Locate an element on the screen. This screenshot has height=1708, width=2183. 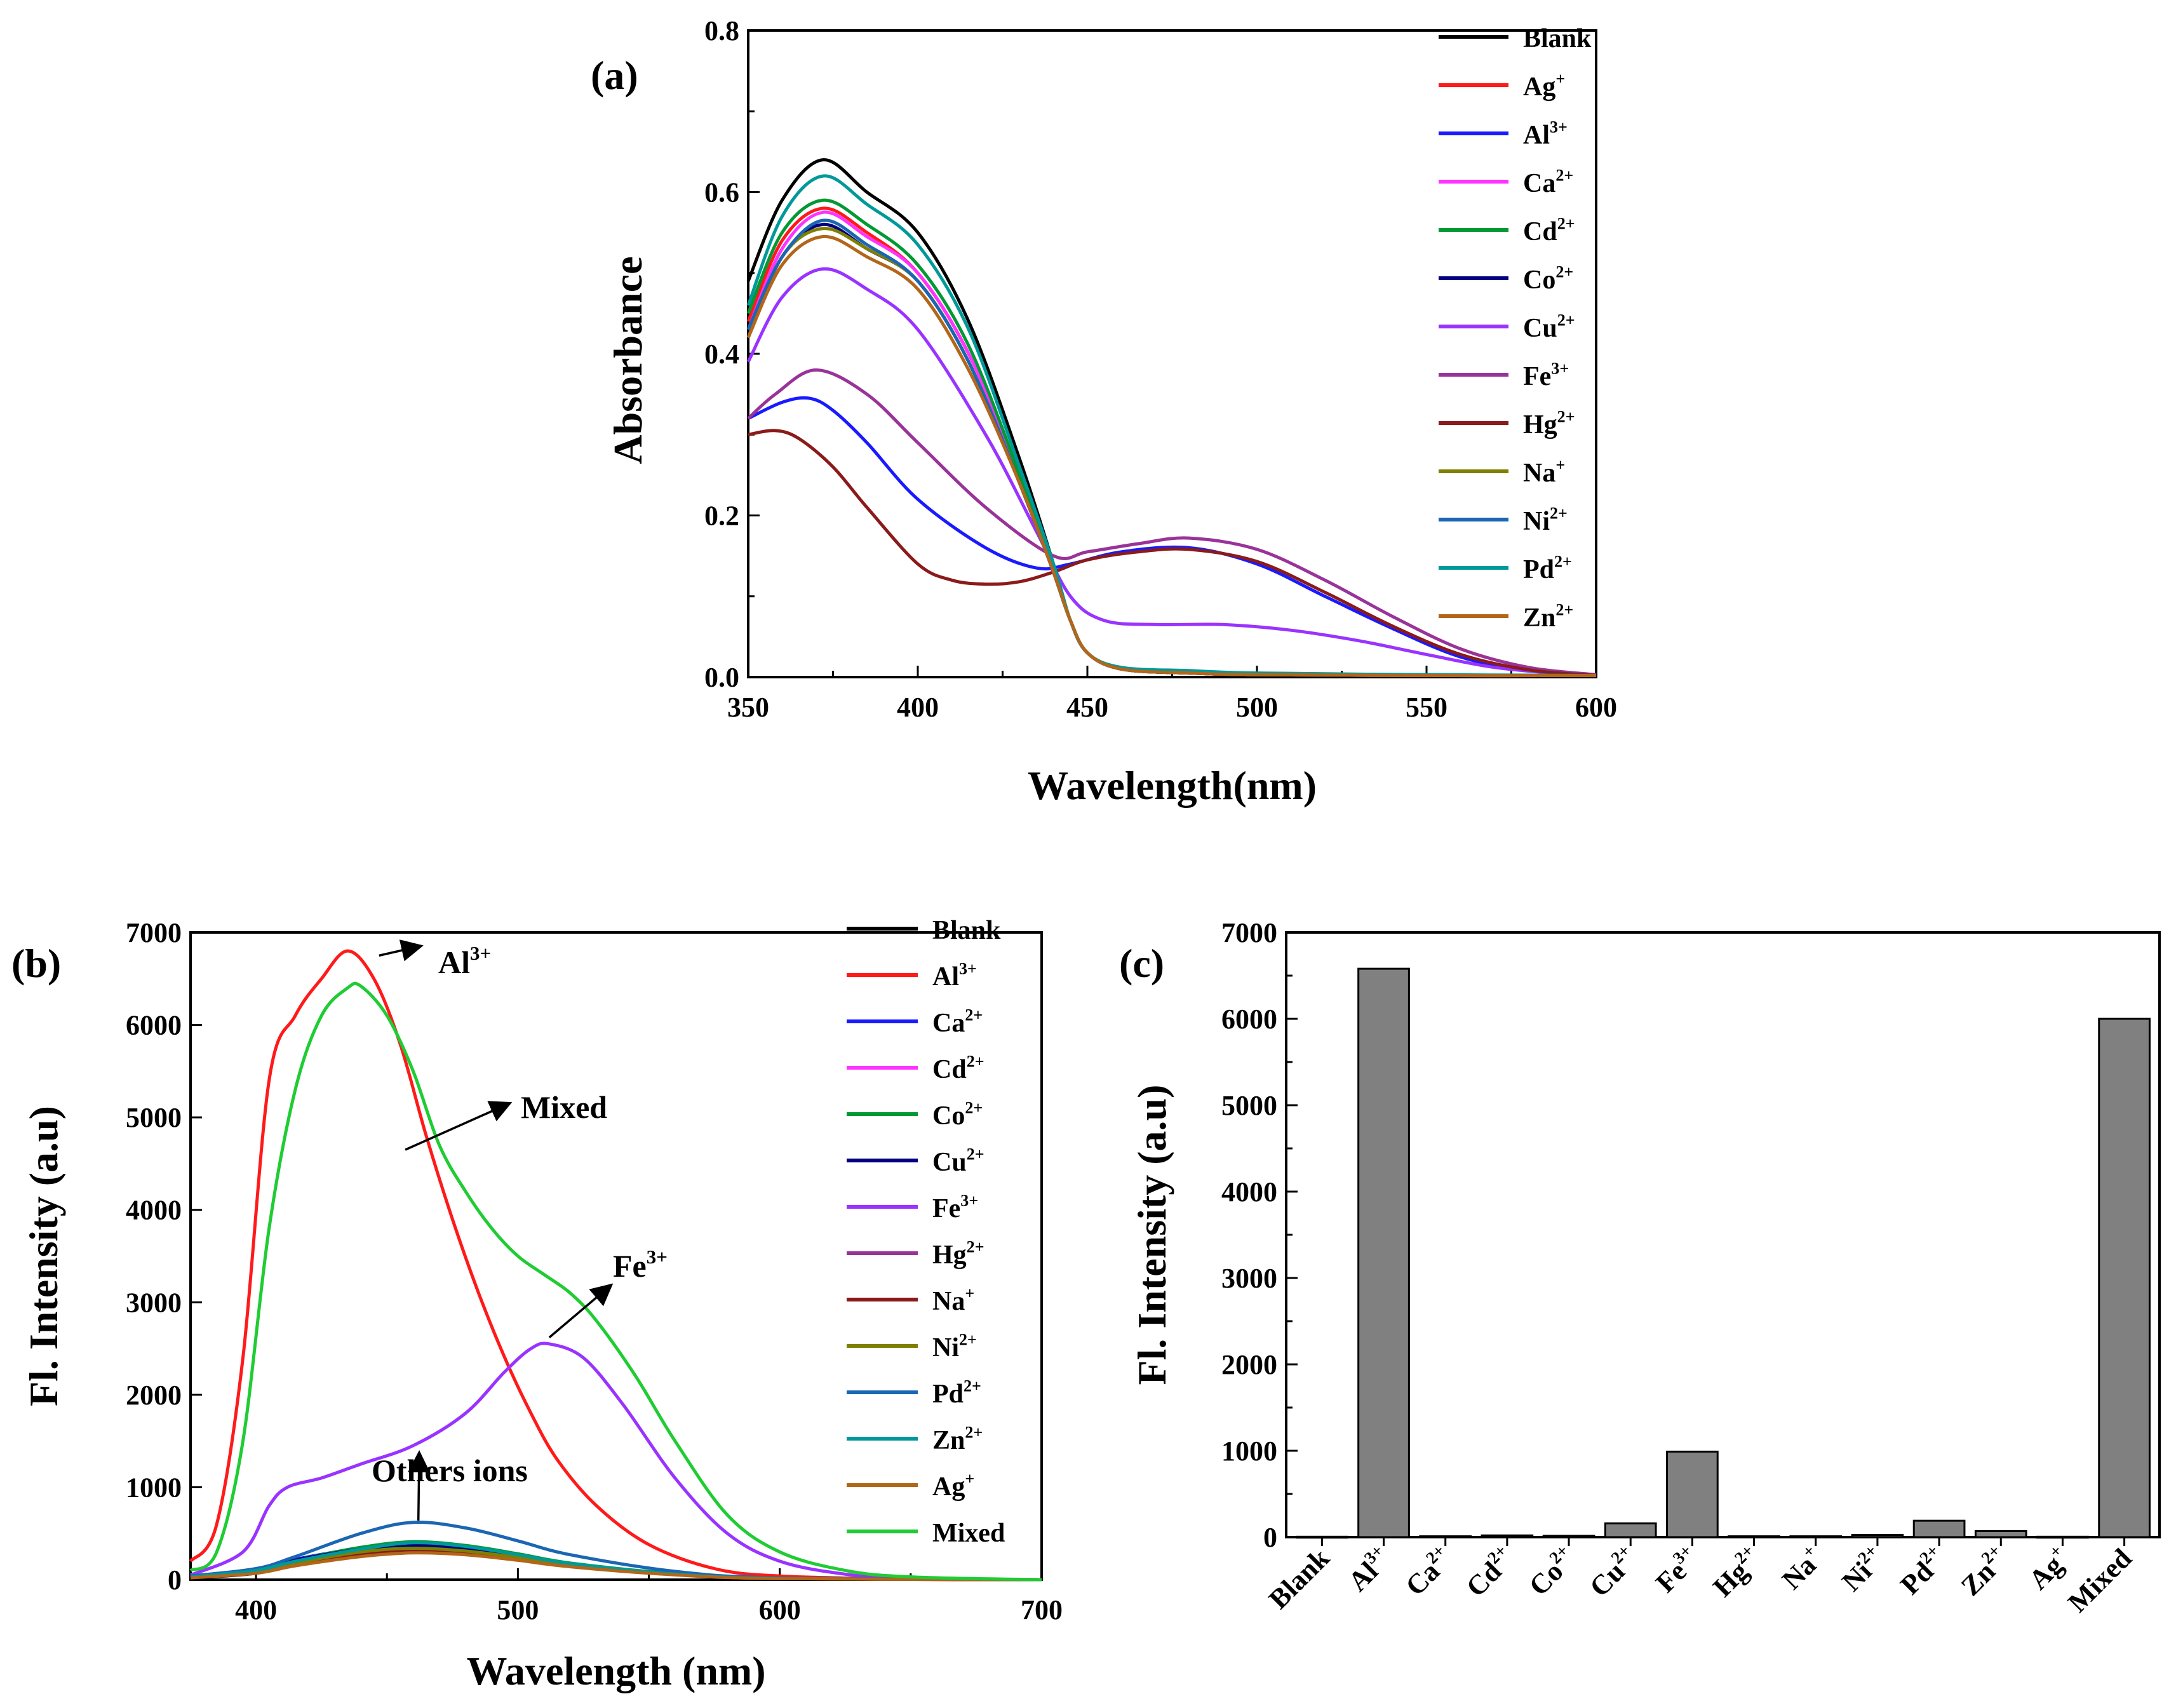
x-tick-label: Hg2+ is located at coordinates (1736, 1572).